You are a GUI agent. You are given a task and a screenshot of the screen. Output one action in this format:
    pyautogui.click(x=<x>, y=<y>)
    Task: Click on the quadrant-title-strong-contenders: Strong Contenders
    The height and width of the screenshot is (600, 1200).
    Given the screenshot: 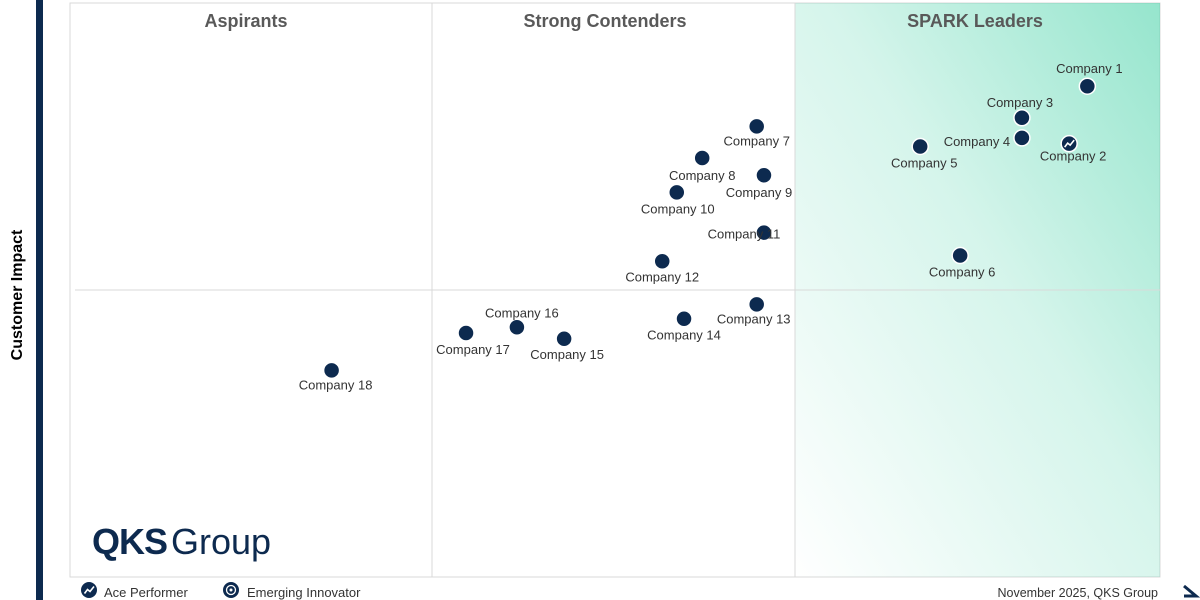 What is the action you would take?
    pyautogui.click(x=604, y=21)
    